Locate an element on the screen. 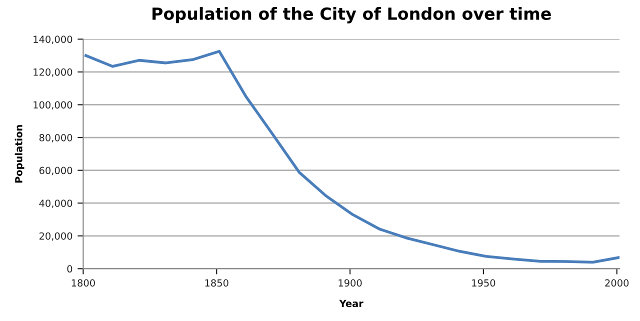  y-tick-label: 80,000 is located at coordinates (55, 138).